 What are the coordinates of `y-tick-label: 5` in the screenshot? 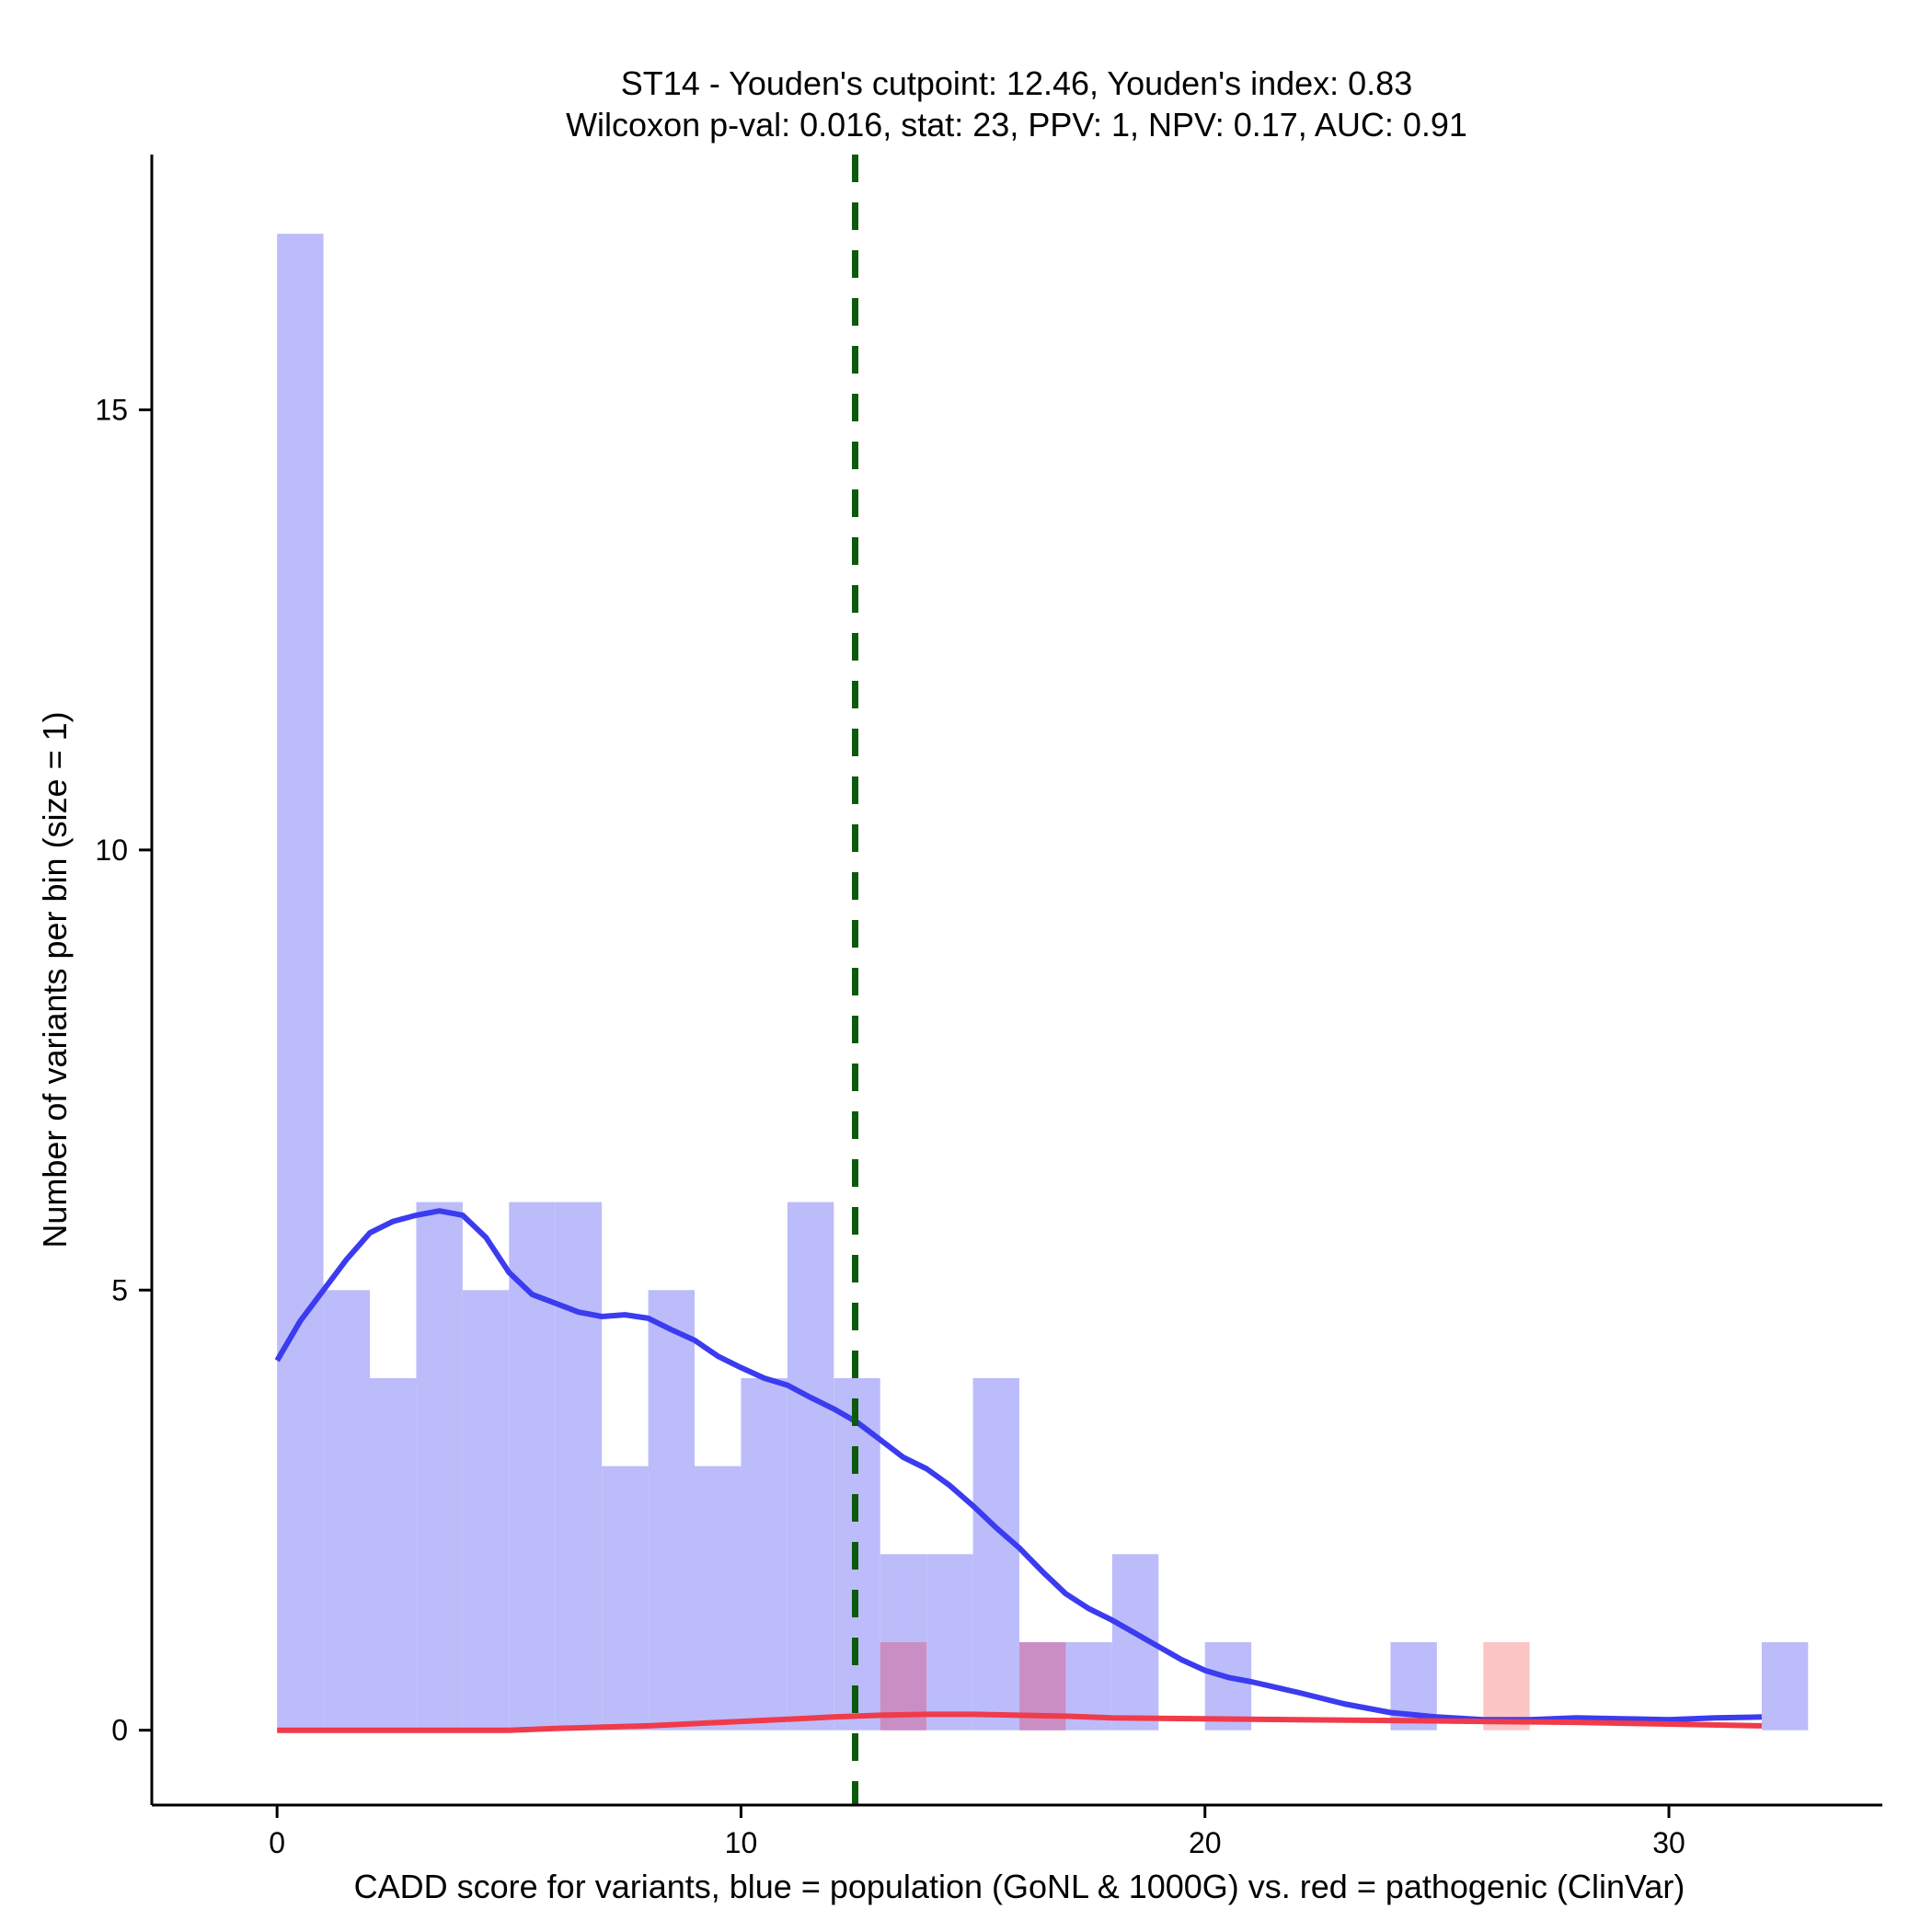 It's located at (120, 1289).